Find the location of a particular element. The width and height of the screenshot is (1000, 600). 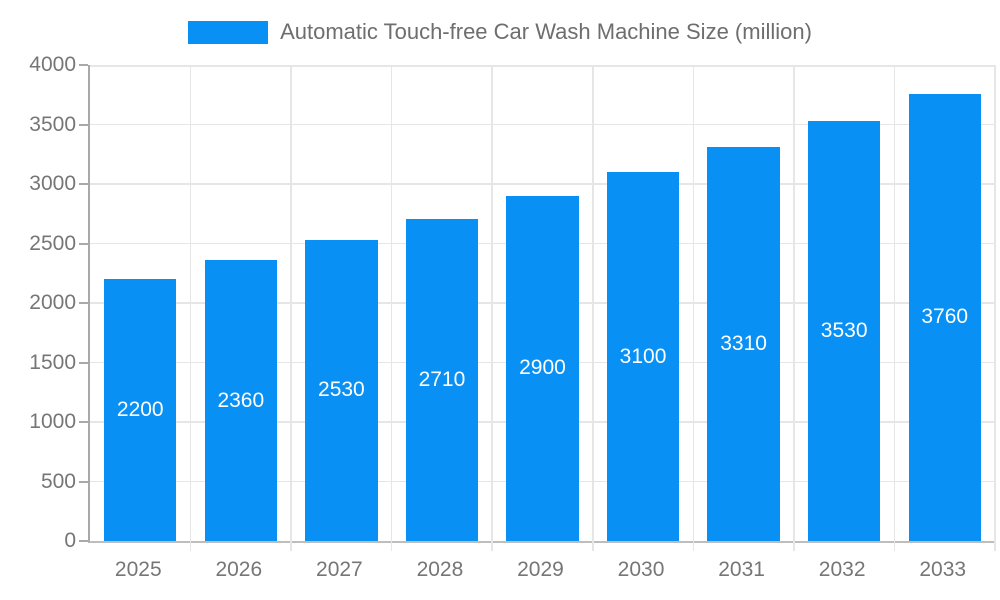

bar-value-label: 3760 is located at coordinates (945, 317).